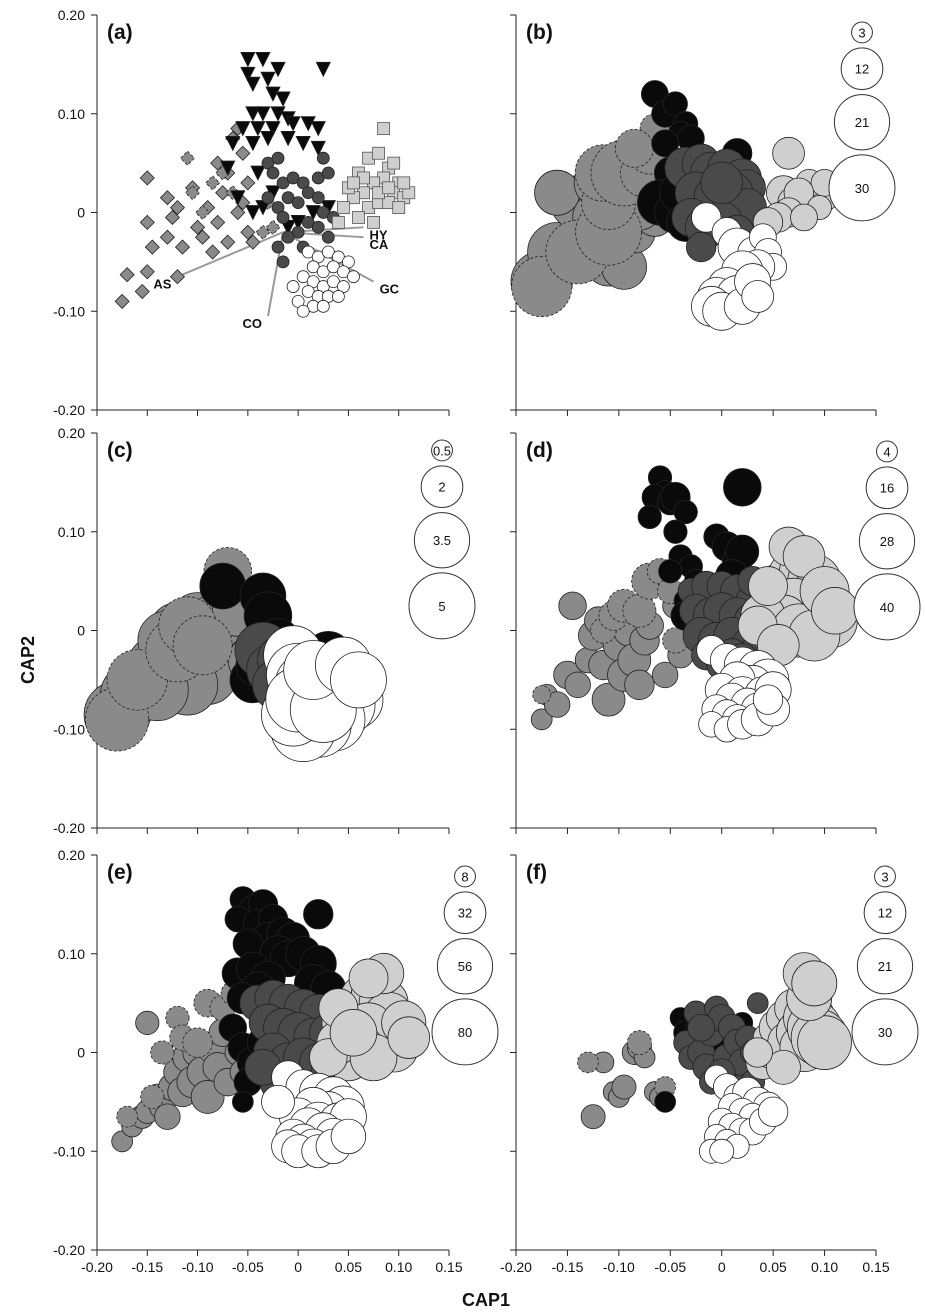  I want to click on y-tick-label: 0.20, so click(71, 855).